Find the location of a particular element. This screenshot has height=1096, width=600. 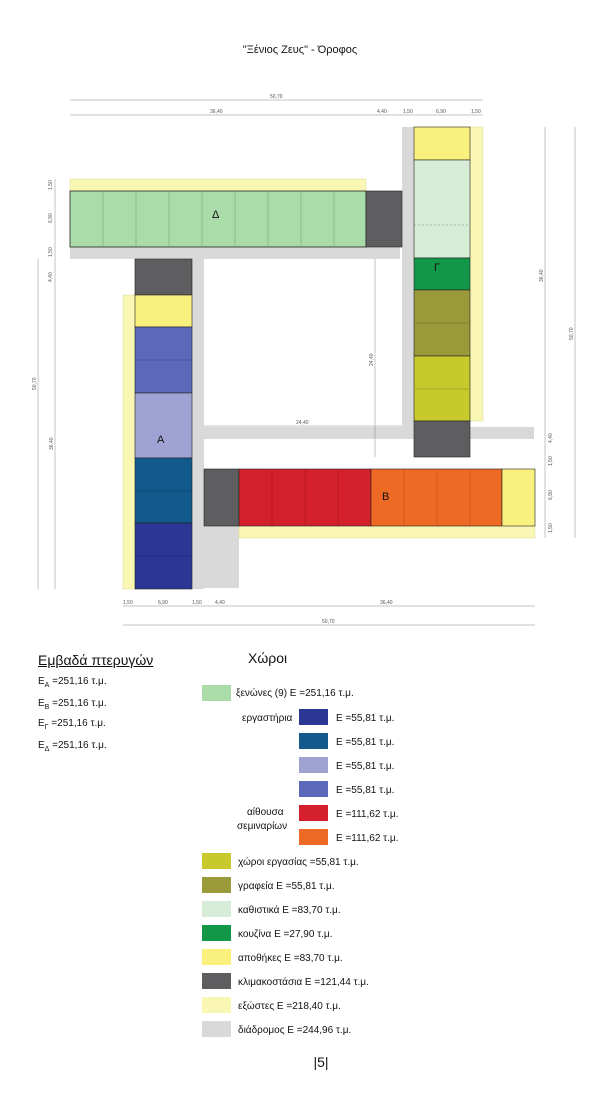

legend-seminar-label-2: σεμιναρίων is located at coordinates (262, 826).